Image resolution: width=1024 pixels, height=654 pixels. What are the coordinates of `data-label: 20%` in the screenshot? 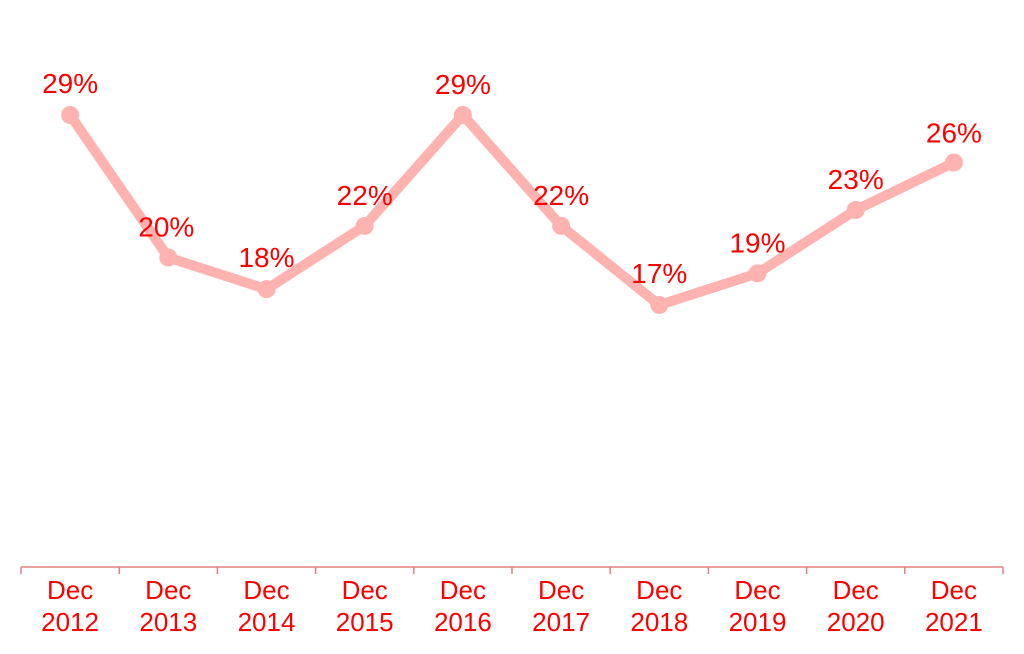 It's located at (166, 227).